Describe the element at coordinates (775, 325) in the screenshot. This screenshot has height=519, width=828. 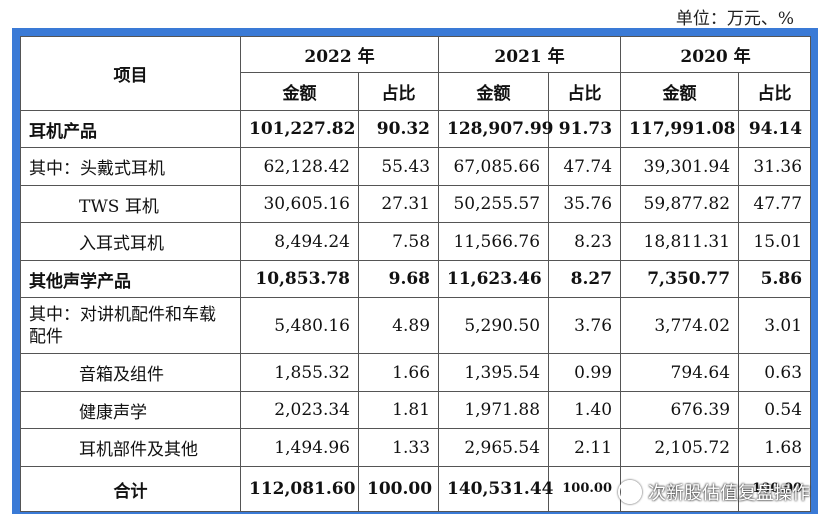
I see `cell: 3.01` at that location.